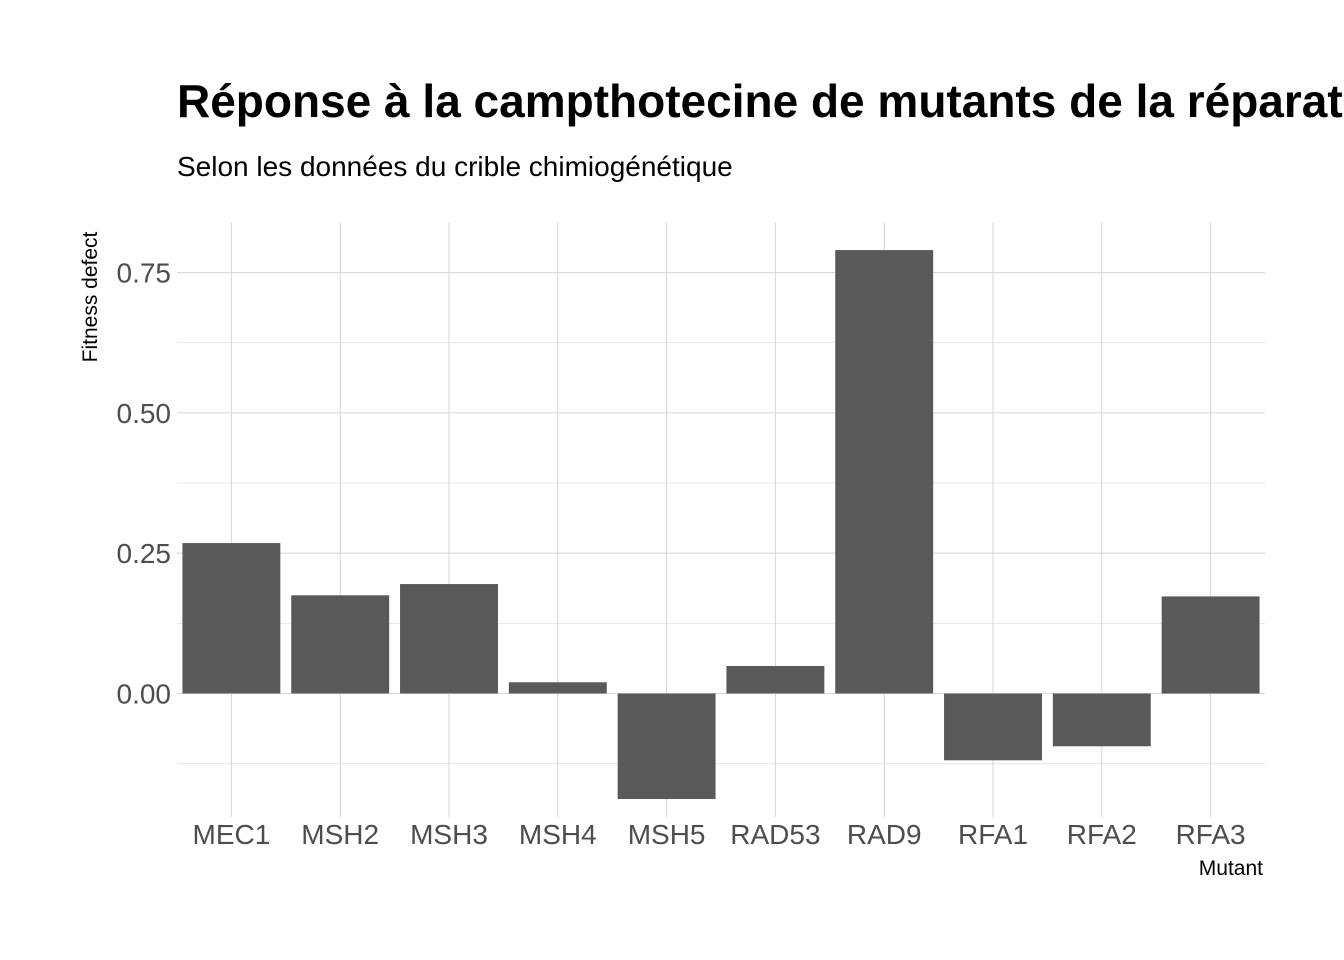 The height and width of the screenshot is (960, 1344). What do you see at coordinates (90, 296) in the screenshot?
I see `y-axis-title: Fitness defect` at bounding box center [90, 296].